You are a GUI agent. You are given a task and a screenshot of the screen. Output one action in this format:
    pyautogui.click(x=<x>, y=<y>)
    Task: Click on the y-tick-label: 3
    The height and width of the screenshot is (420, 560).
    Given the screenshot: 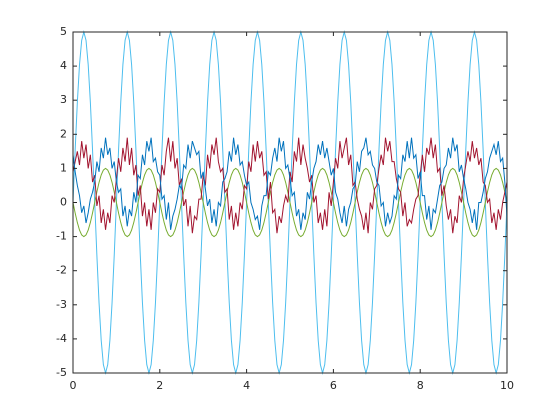 What is the action you would take?
    pyautogui.click(x=63, y=99)
    